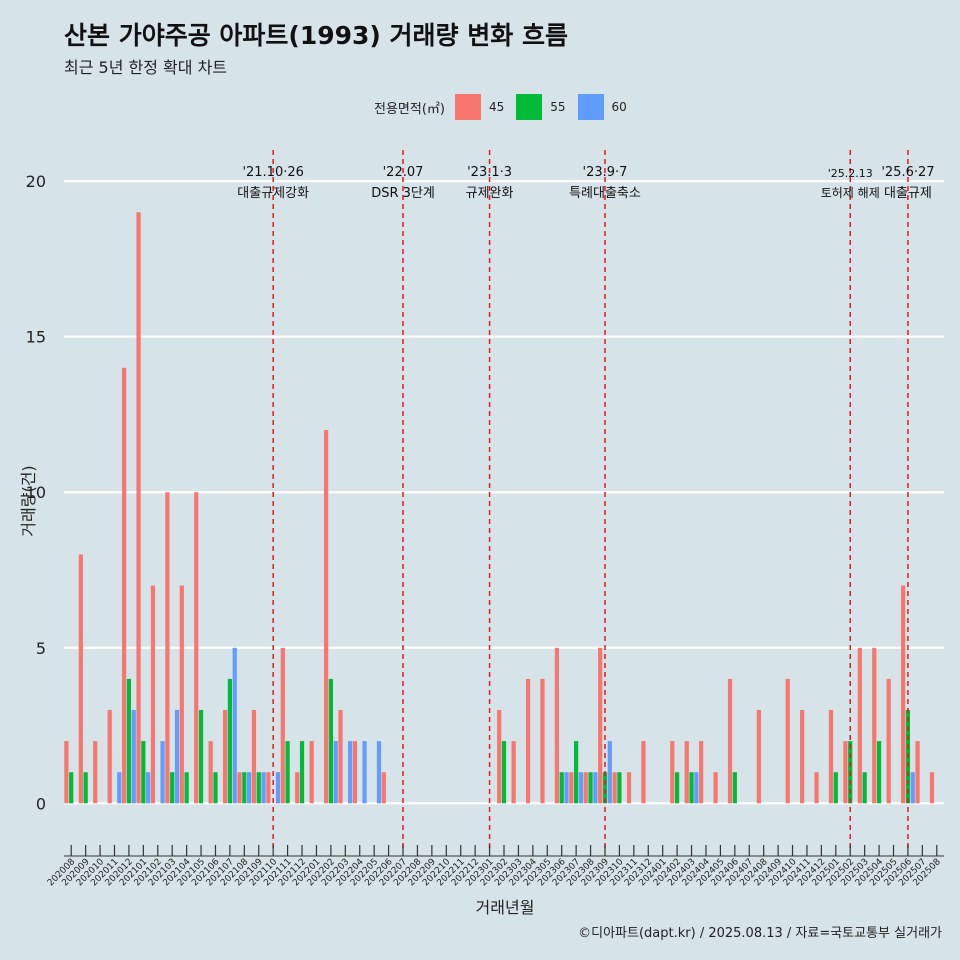 This screenshot has width=960, height=960. What do you see at coordinates (36, 337) in the screenshot?
I see `y-tick-label: 15` at bounding box center [36, 337].